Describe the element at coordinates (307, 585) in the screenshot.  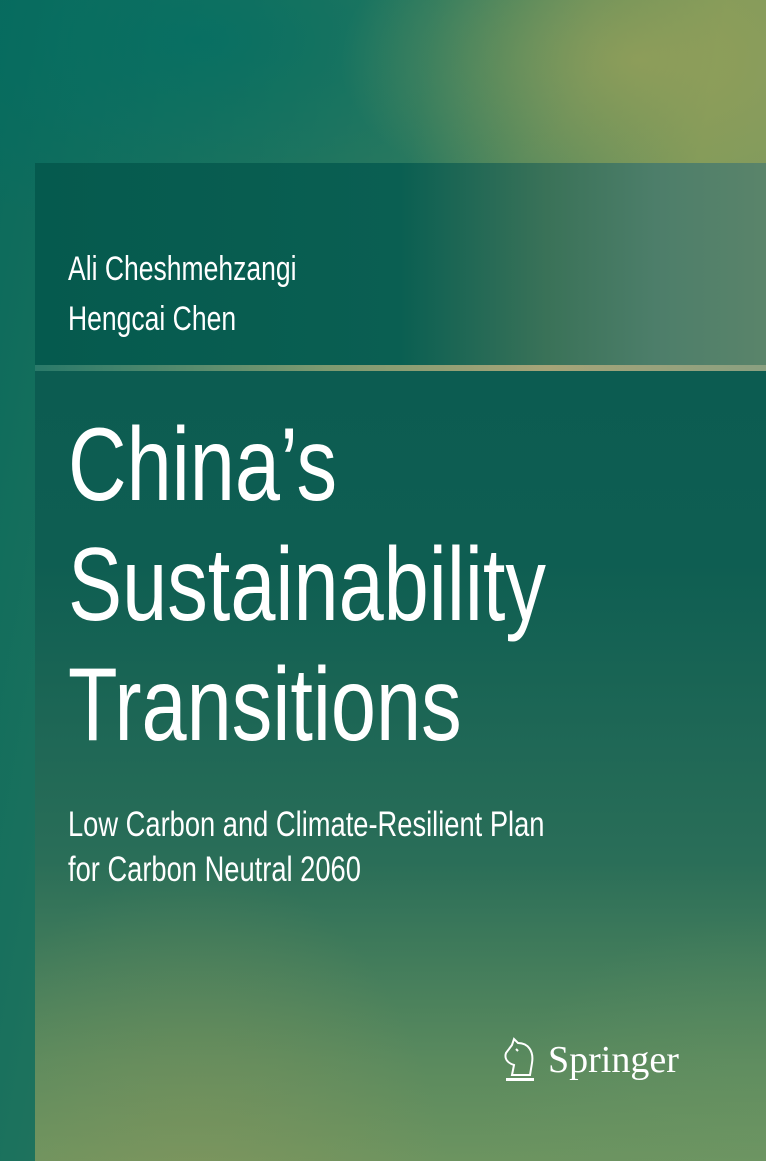
I see `title-line-2: Sustainability` at that location.